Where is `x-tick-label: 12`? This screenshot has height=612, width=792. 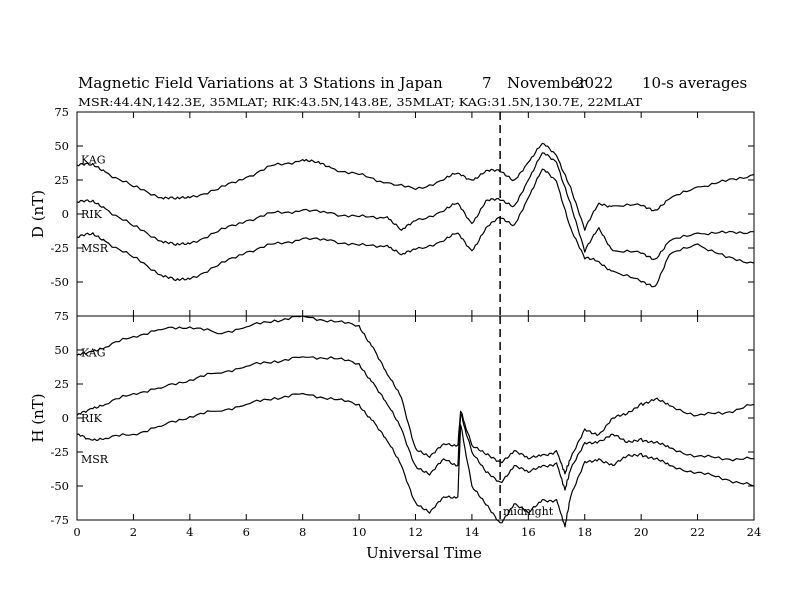 x-tick-label: 12 is located at coordinates (415, 532).